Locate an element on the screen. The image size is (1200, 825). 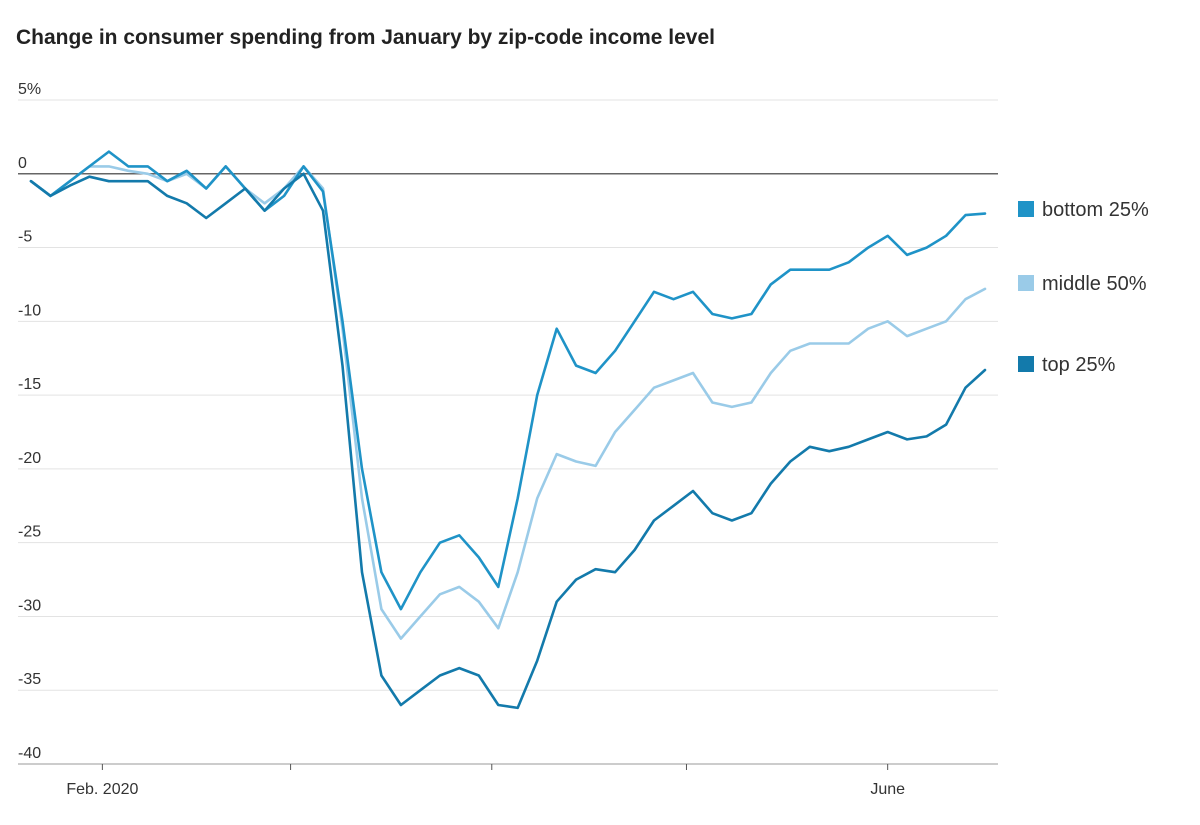
legend-label: middle 50% is located at coordinates (1094, 284).